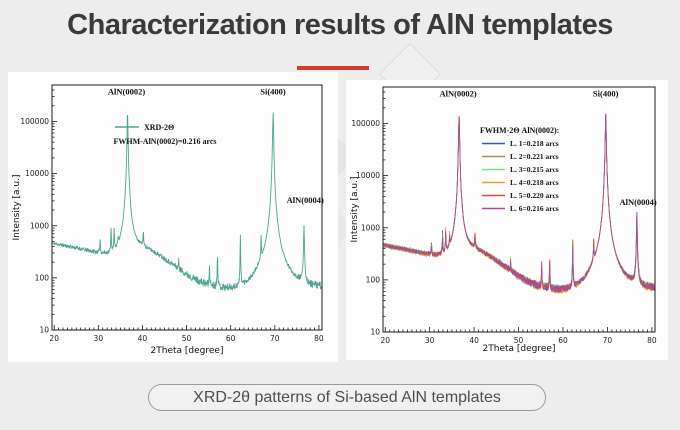  What do you see at coordinates (534, 195) in the screenshot?
I see `legend-entry-label: L. 5=0.220 arcs` at bounding box center [534, 195].